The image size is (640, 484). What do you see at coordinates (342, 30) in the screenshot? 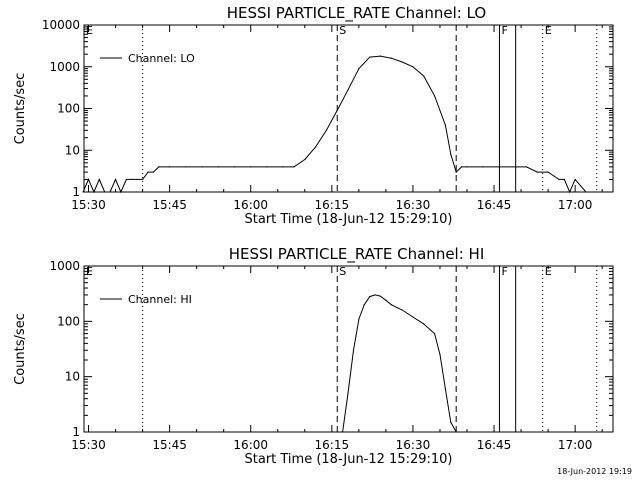
I see `panel1-marker-label: S` at bounding box center [342, 30].